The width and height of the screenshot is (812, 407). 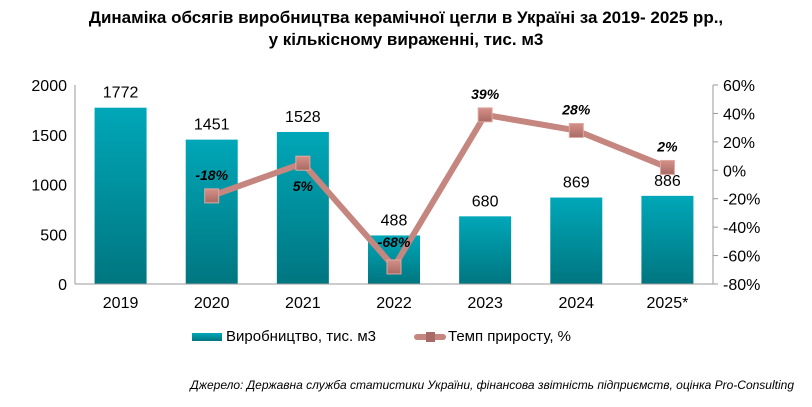 I want to click on bar-value-label: 1528, so click(x=303, y=117).